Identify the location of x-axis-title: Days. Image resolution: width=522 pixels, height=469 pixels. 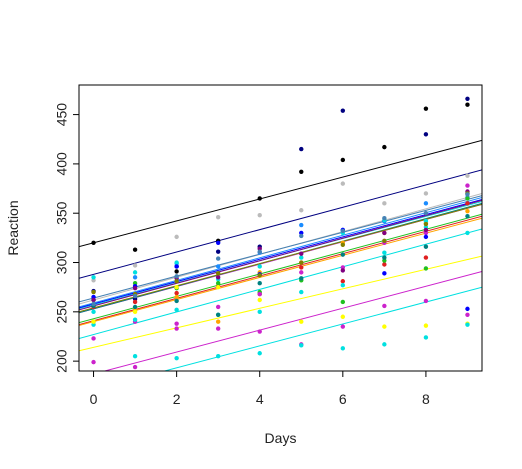
(281, 438).